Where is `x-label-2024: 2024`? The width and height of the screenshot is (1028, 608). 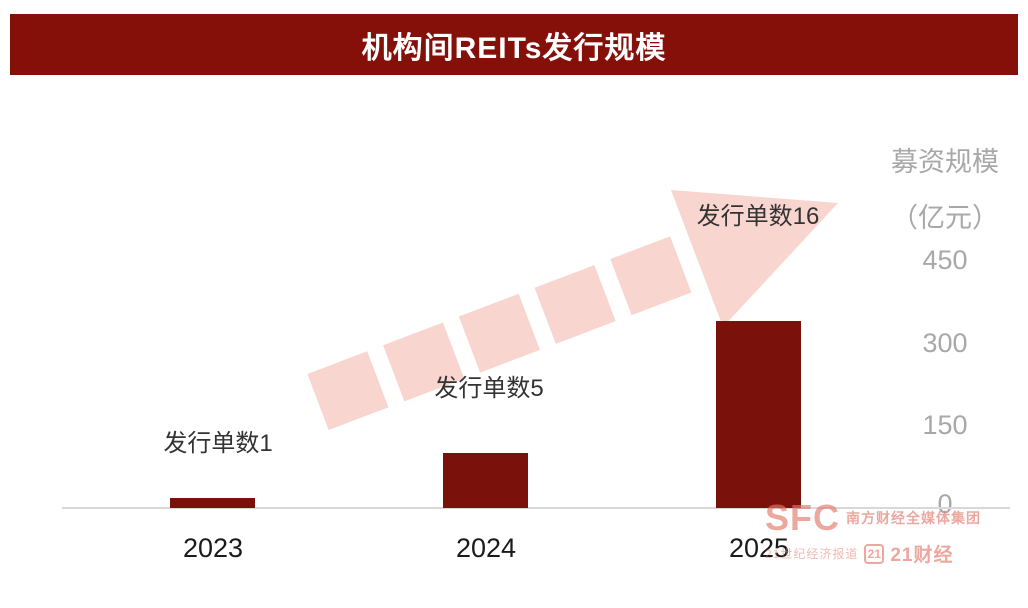 x-label-2024: 2024 is located at coordinates (486, 548).